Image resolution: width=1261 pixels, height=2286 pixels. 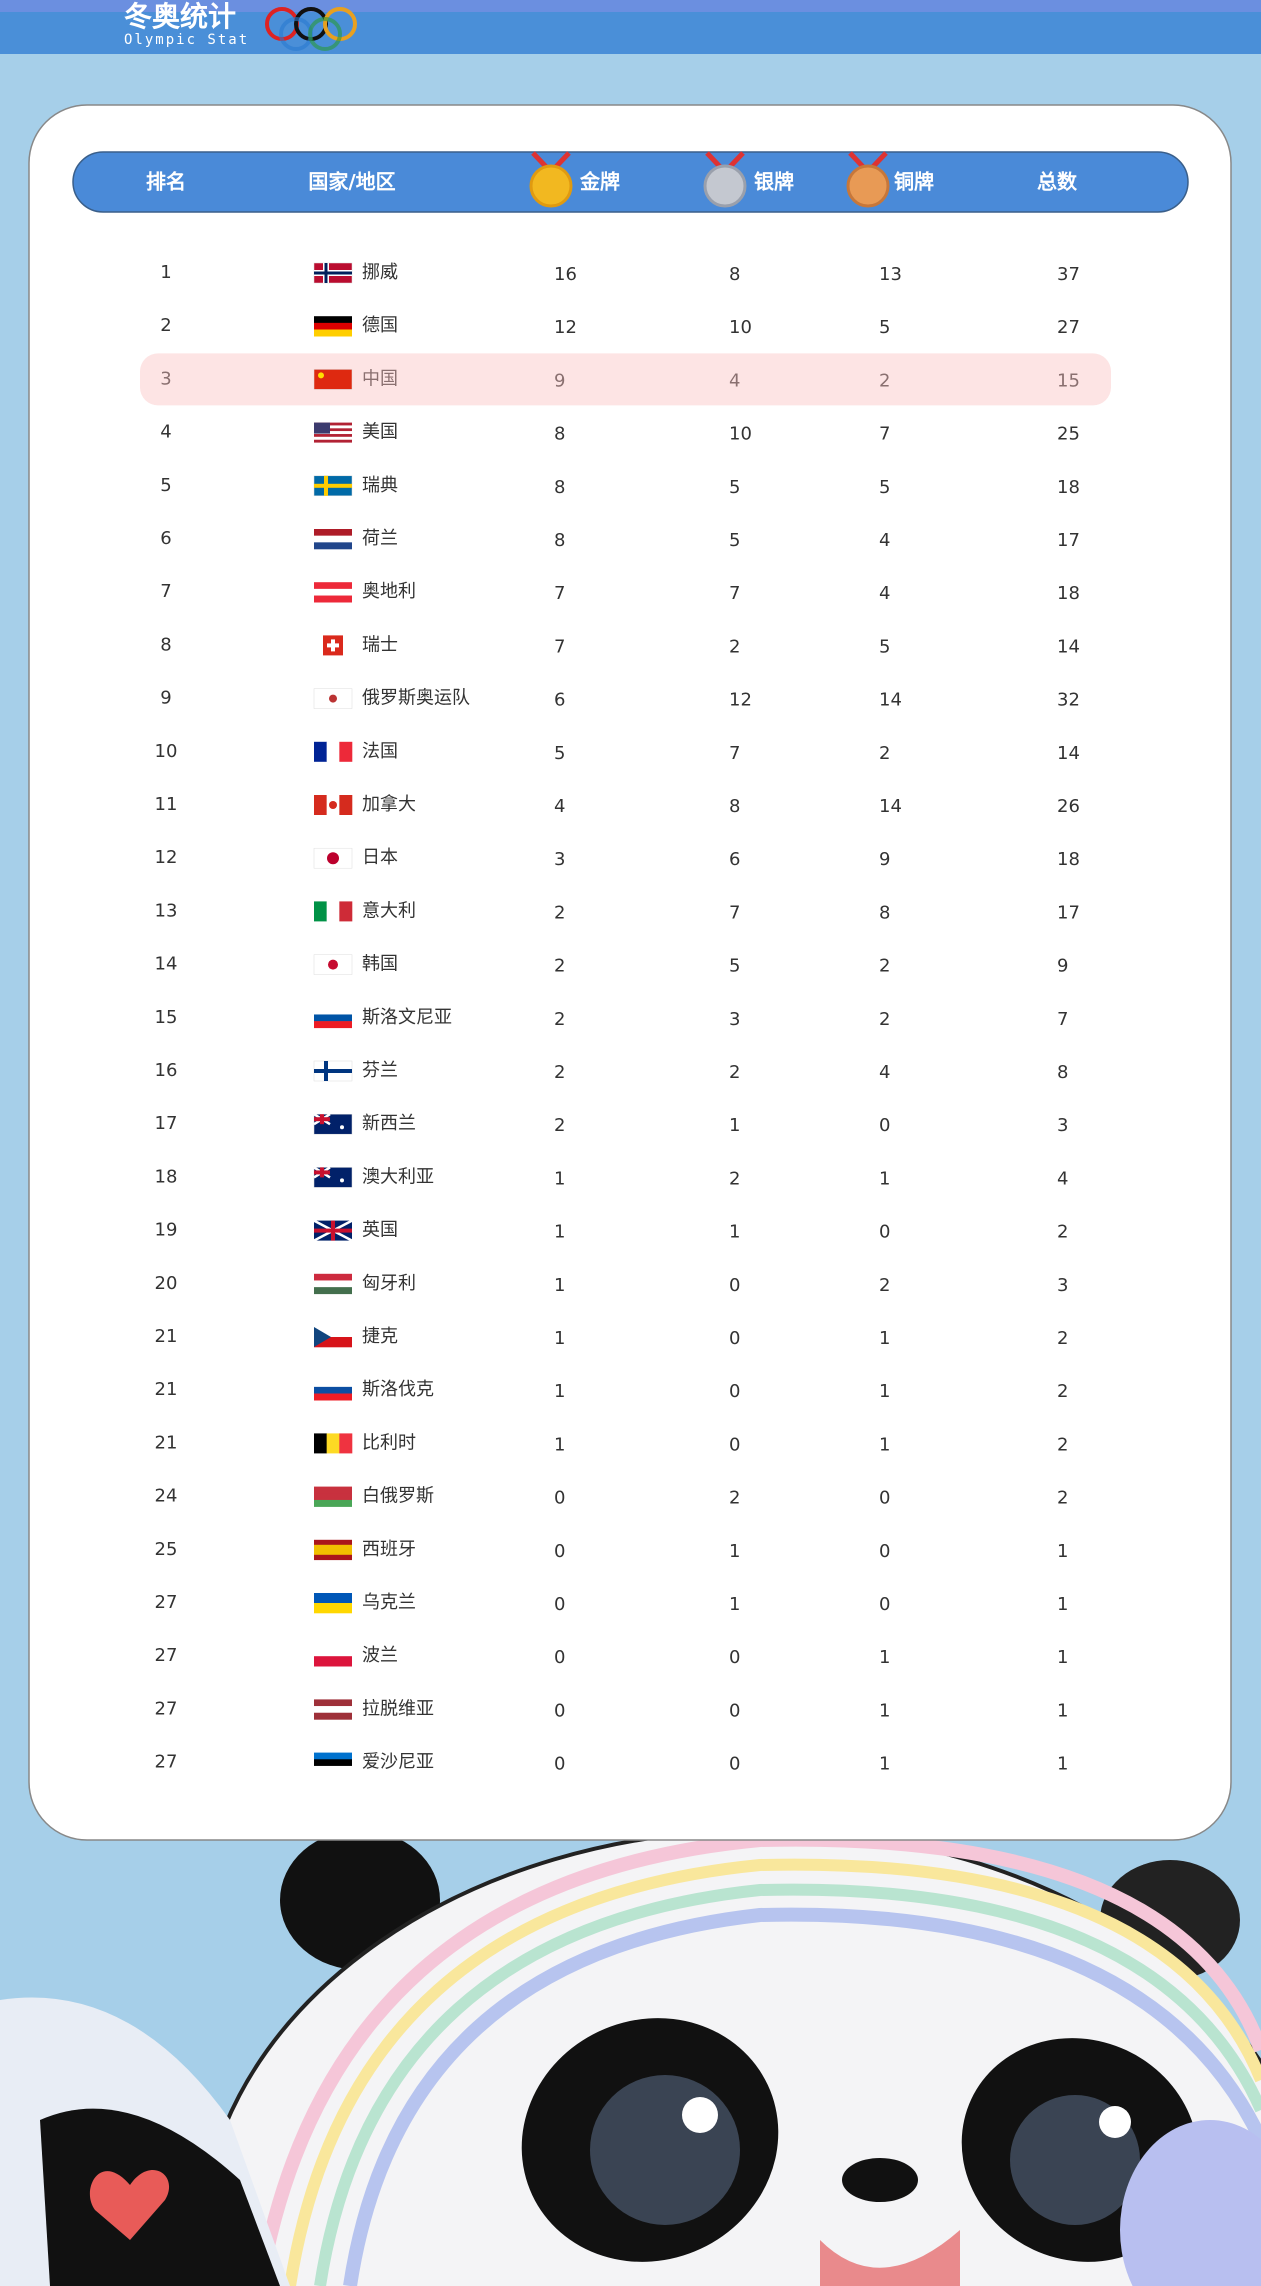 I want to click on table-row: 3 中国 9 4 2 15, so click(x=625, y=379).